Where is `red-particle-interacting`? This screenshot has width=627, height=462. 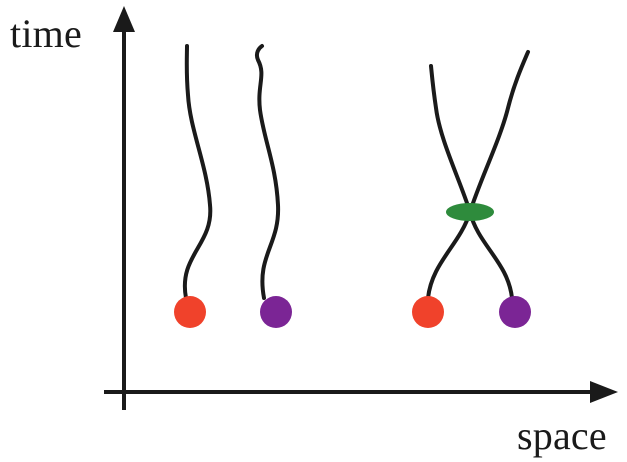 red-particle-interacting is located at coordinates (428, 312).